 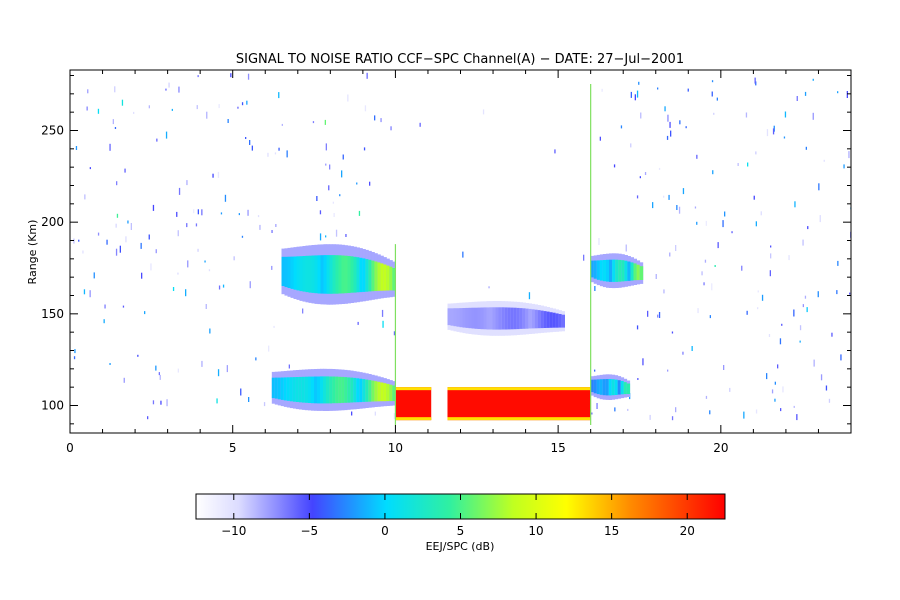 I want to click on colorbar-tick-label: 5, so click(x=461, y=531).